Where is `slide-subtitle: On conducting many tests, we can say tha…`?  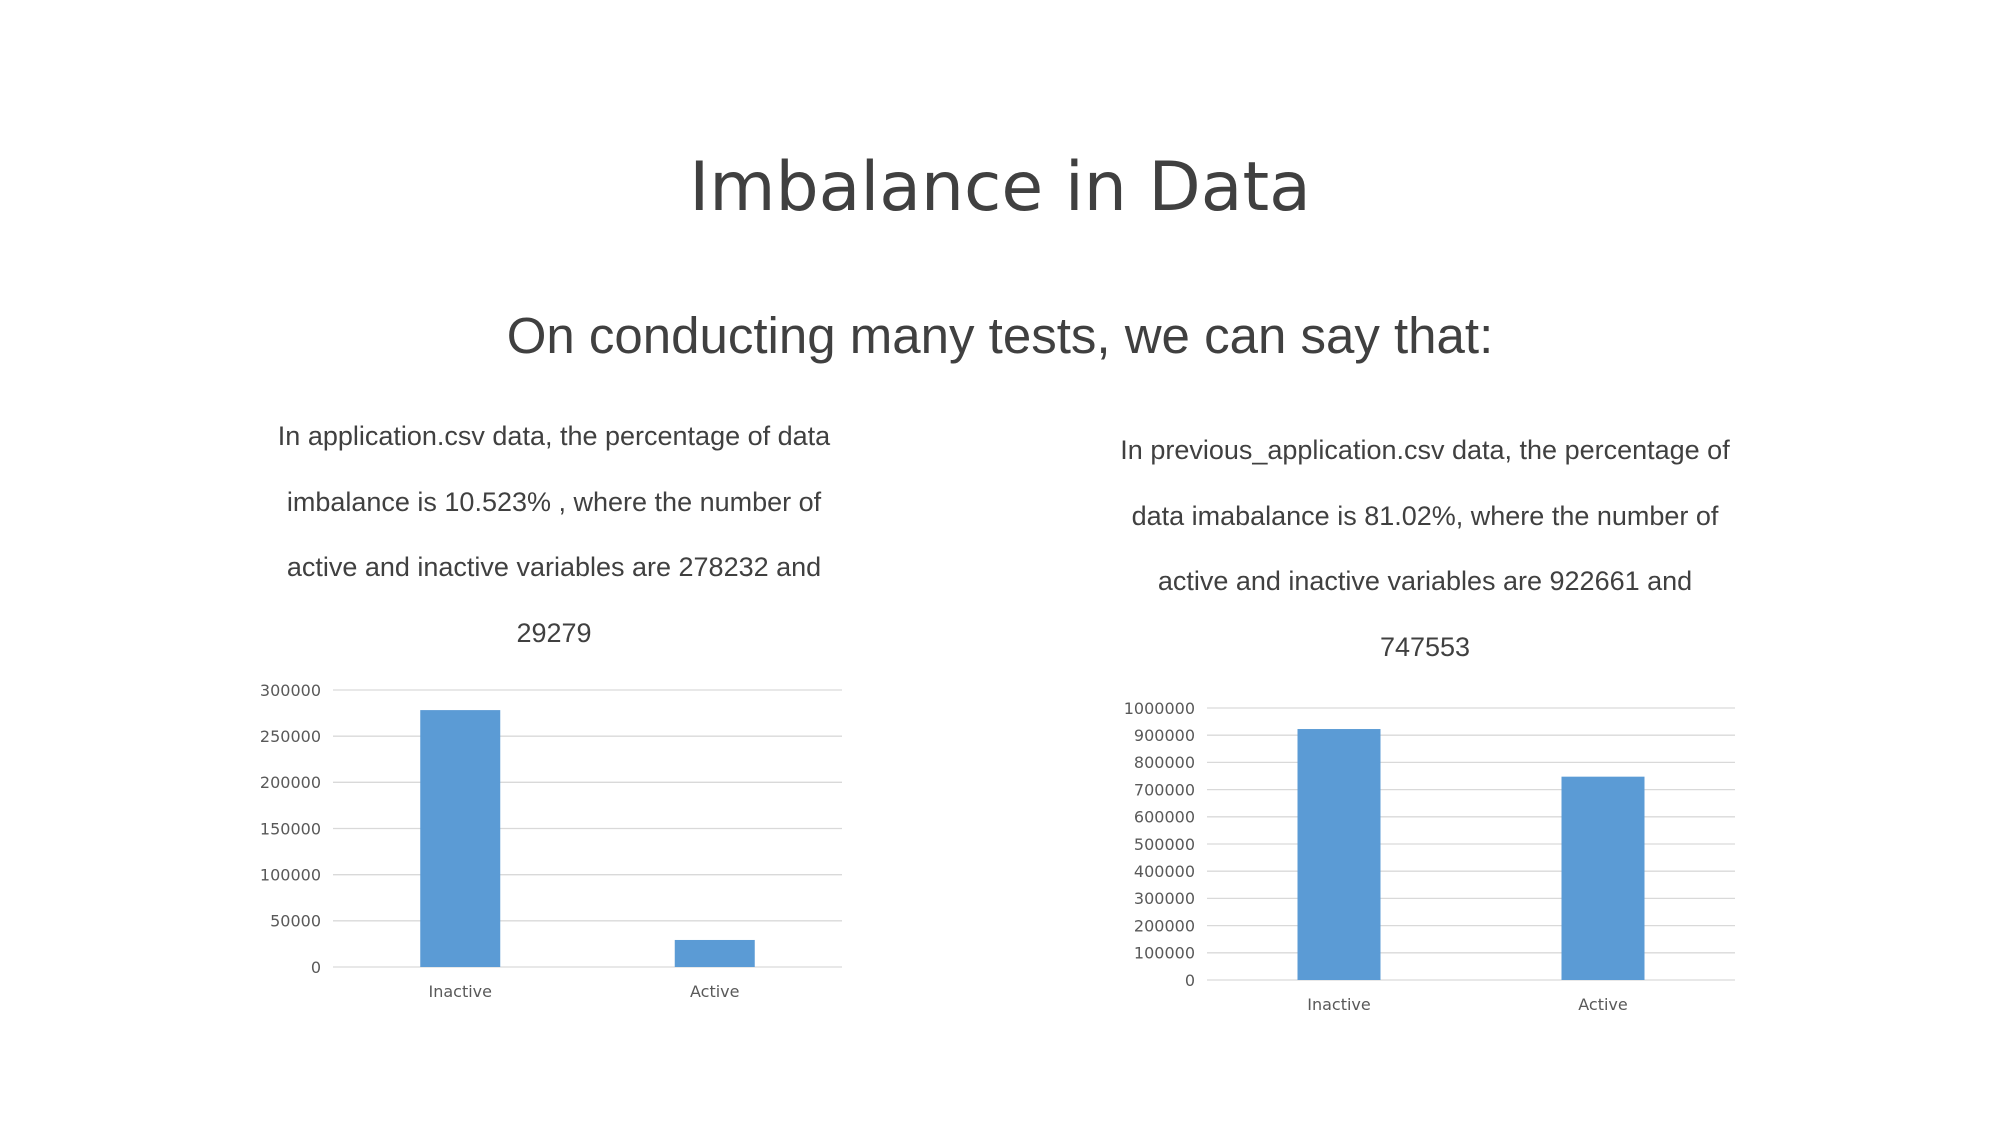 slide-subtitle: On conducting many tests, we can say tha… is located at coordinates (1000, 335).